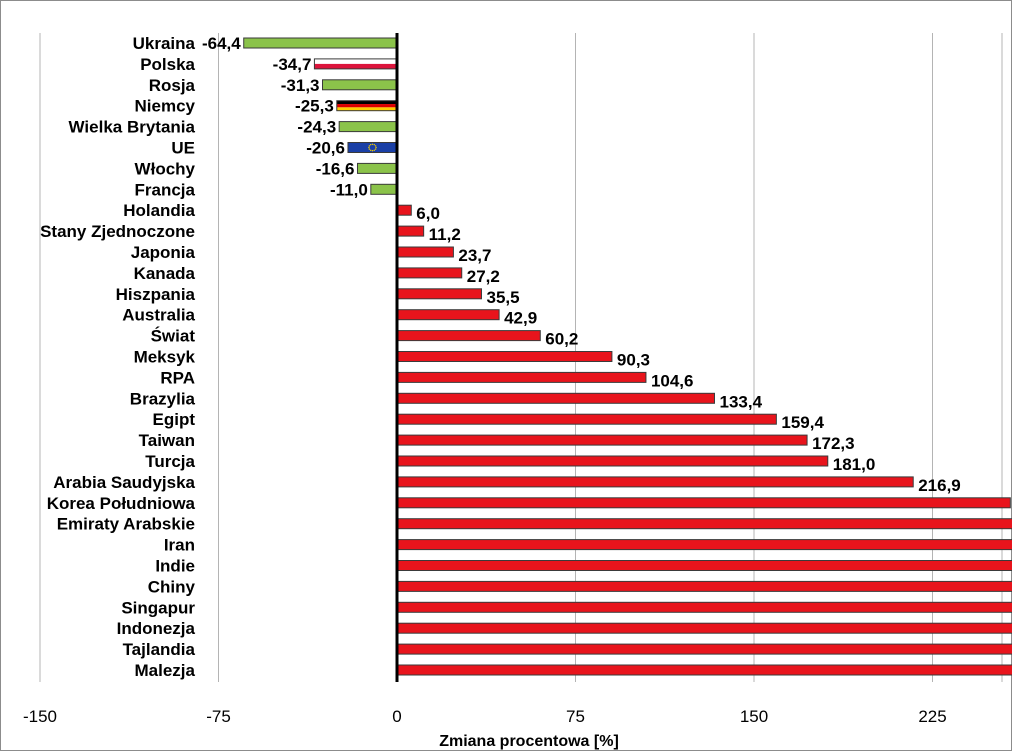 Image resolution: width=1012 pixels, height=751 pixels. What do you see at coordinates (183, 148) in the screenshot?
I see `category-label: UE` at bounding box center [183, 148].